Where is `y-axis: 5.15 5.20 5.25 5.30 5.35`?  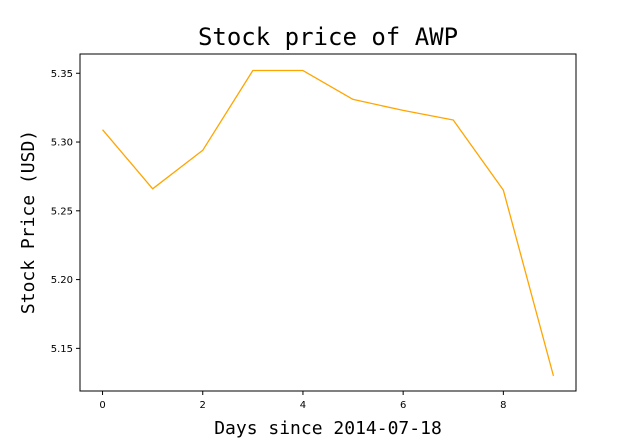 y-axis: 5.15 5.20 5.25 5.30 5.35 is located at coordinates (65, 212).